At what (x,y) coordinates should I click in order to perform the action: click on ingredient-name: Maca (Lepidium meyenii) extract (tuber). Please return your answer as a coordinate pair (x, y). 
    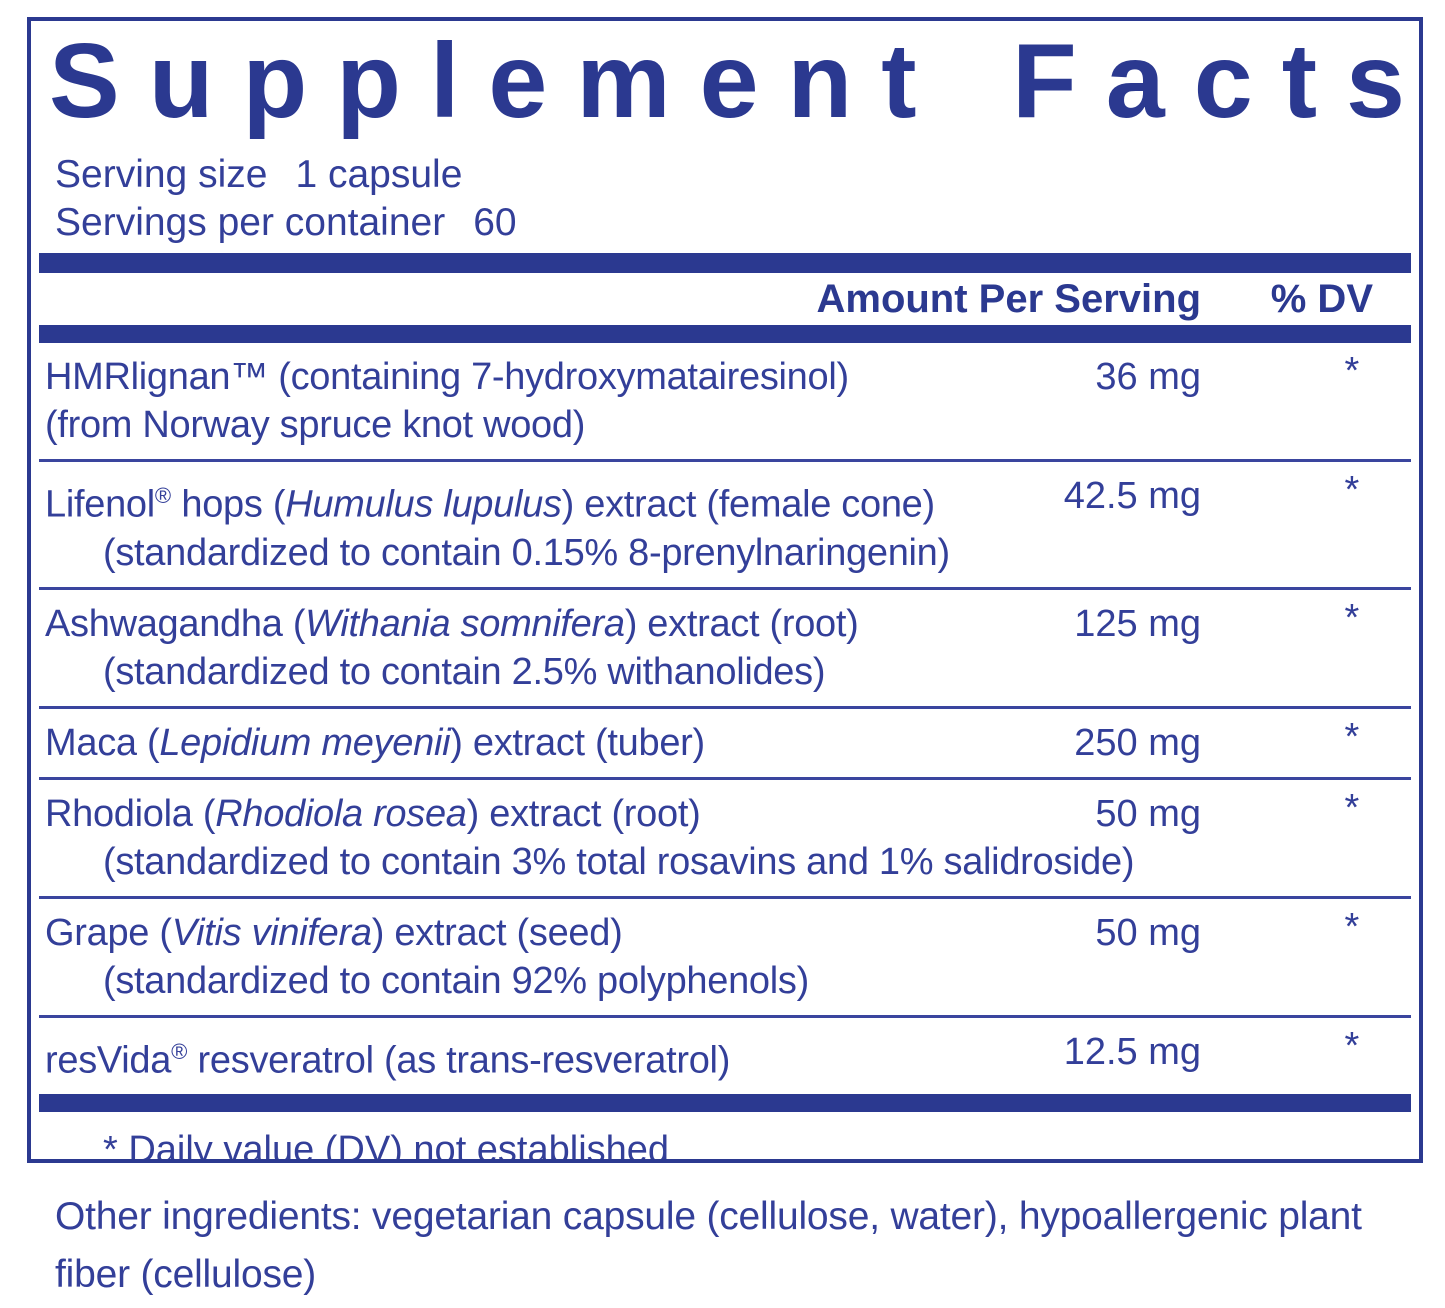
    Looking at the image, I should click on (728, 743).